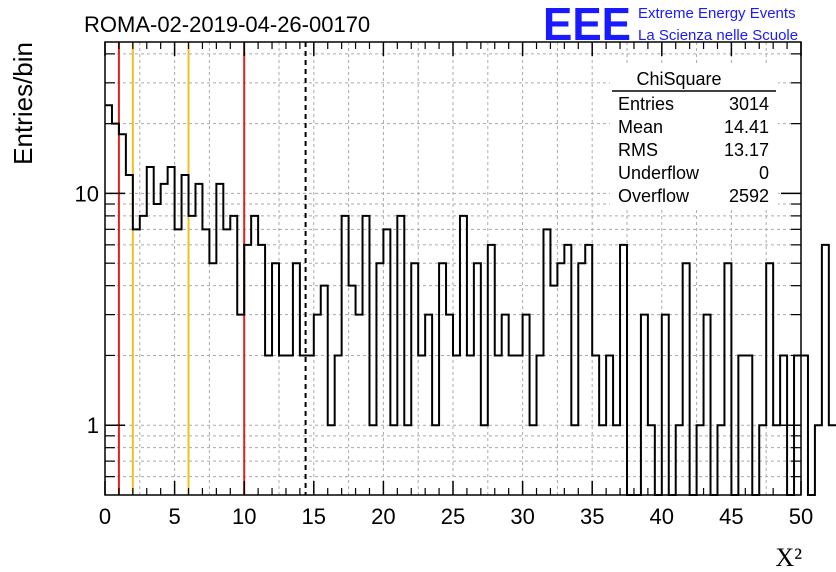  Describe the element at coordinates (592, 516) in the screenshot. I see `x-tick-label: 35` at that location.